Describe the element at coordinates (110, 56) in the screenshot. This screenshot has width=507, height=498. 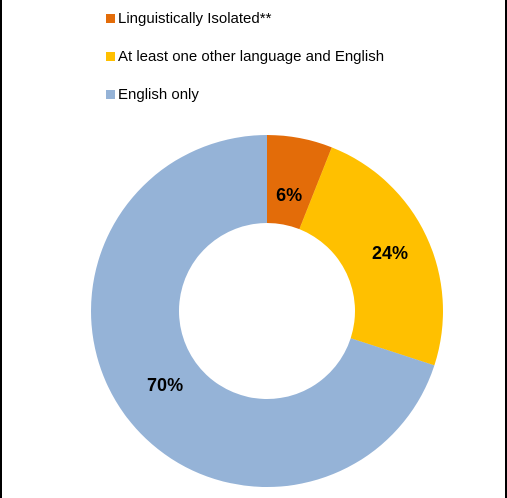
I see `legend-swatch-other-language-and-english` at that location.